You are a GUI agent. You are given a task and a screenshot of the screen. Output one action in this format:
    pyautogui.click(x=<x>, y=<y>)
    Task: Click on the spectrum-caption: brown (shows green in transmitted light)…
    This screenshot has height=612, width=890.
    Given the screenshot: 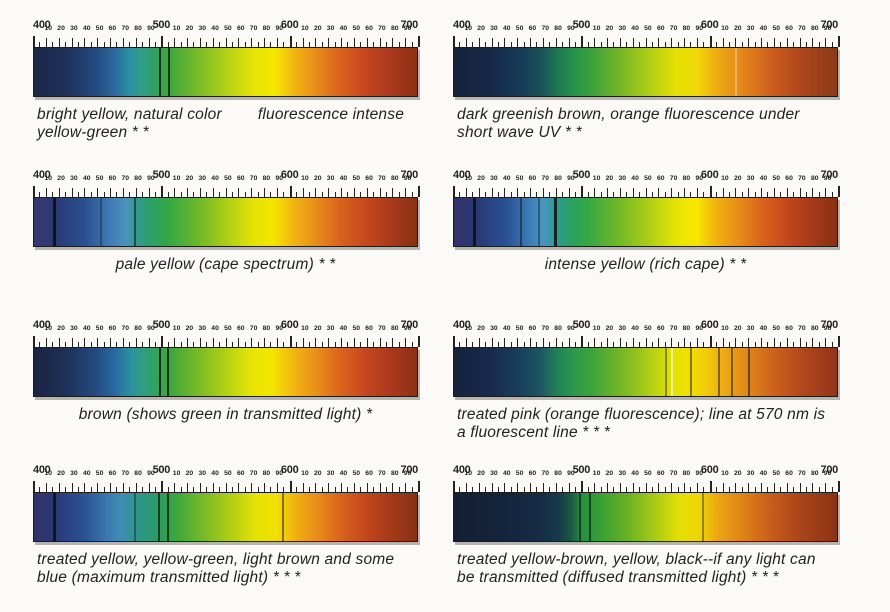 What is the action you would take?
    pyautogui.click(x=225, y=415)
    